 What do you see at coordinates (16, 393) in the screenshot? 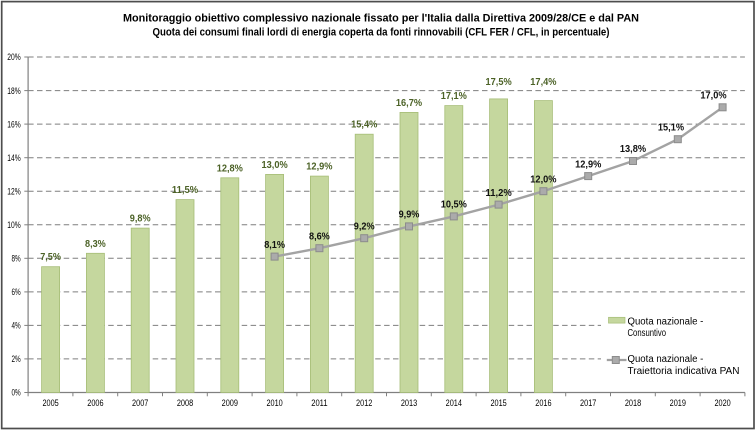
I see `svg-text: 0%` at bounding box center [16, 393].